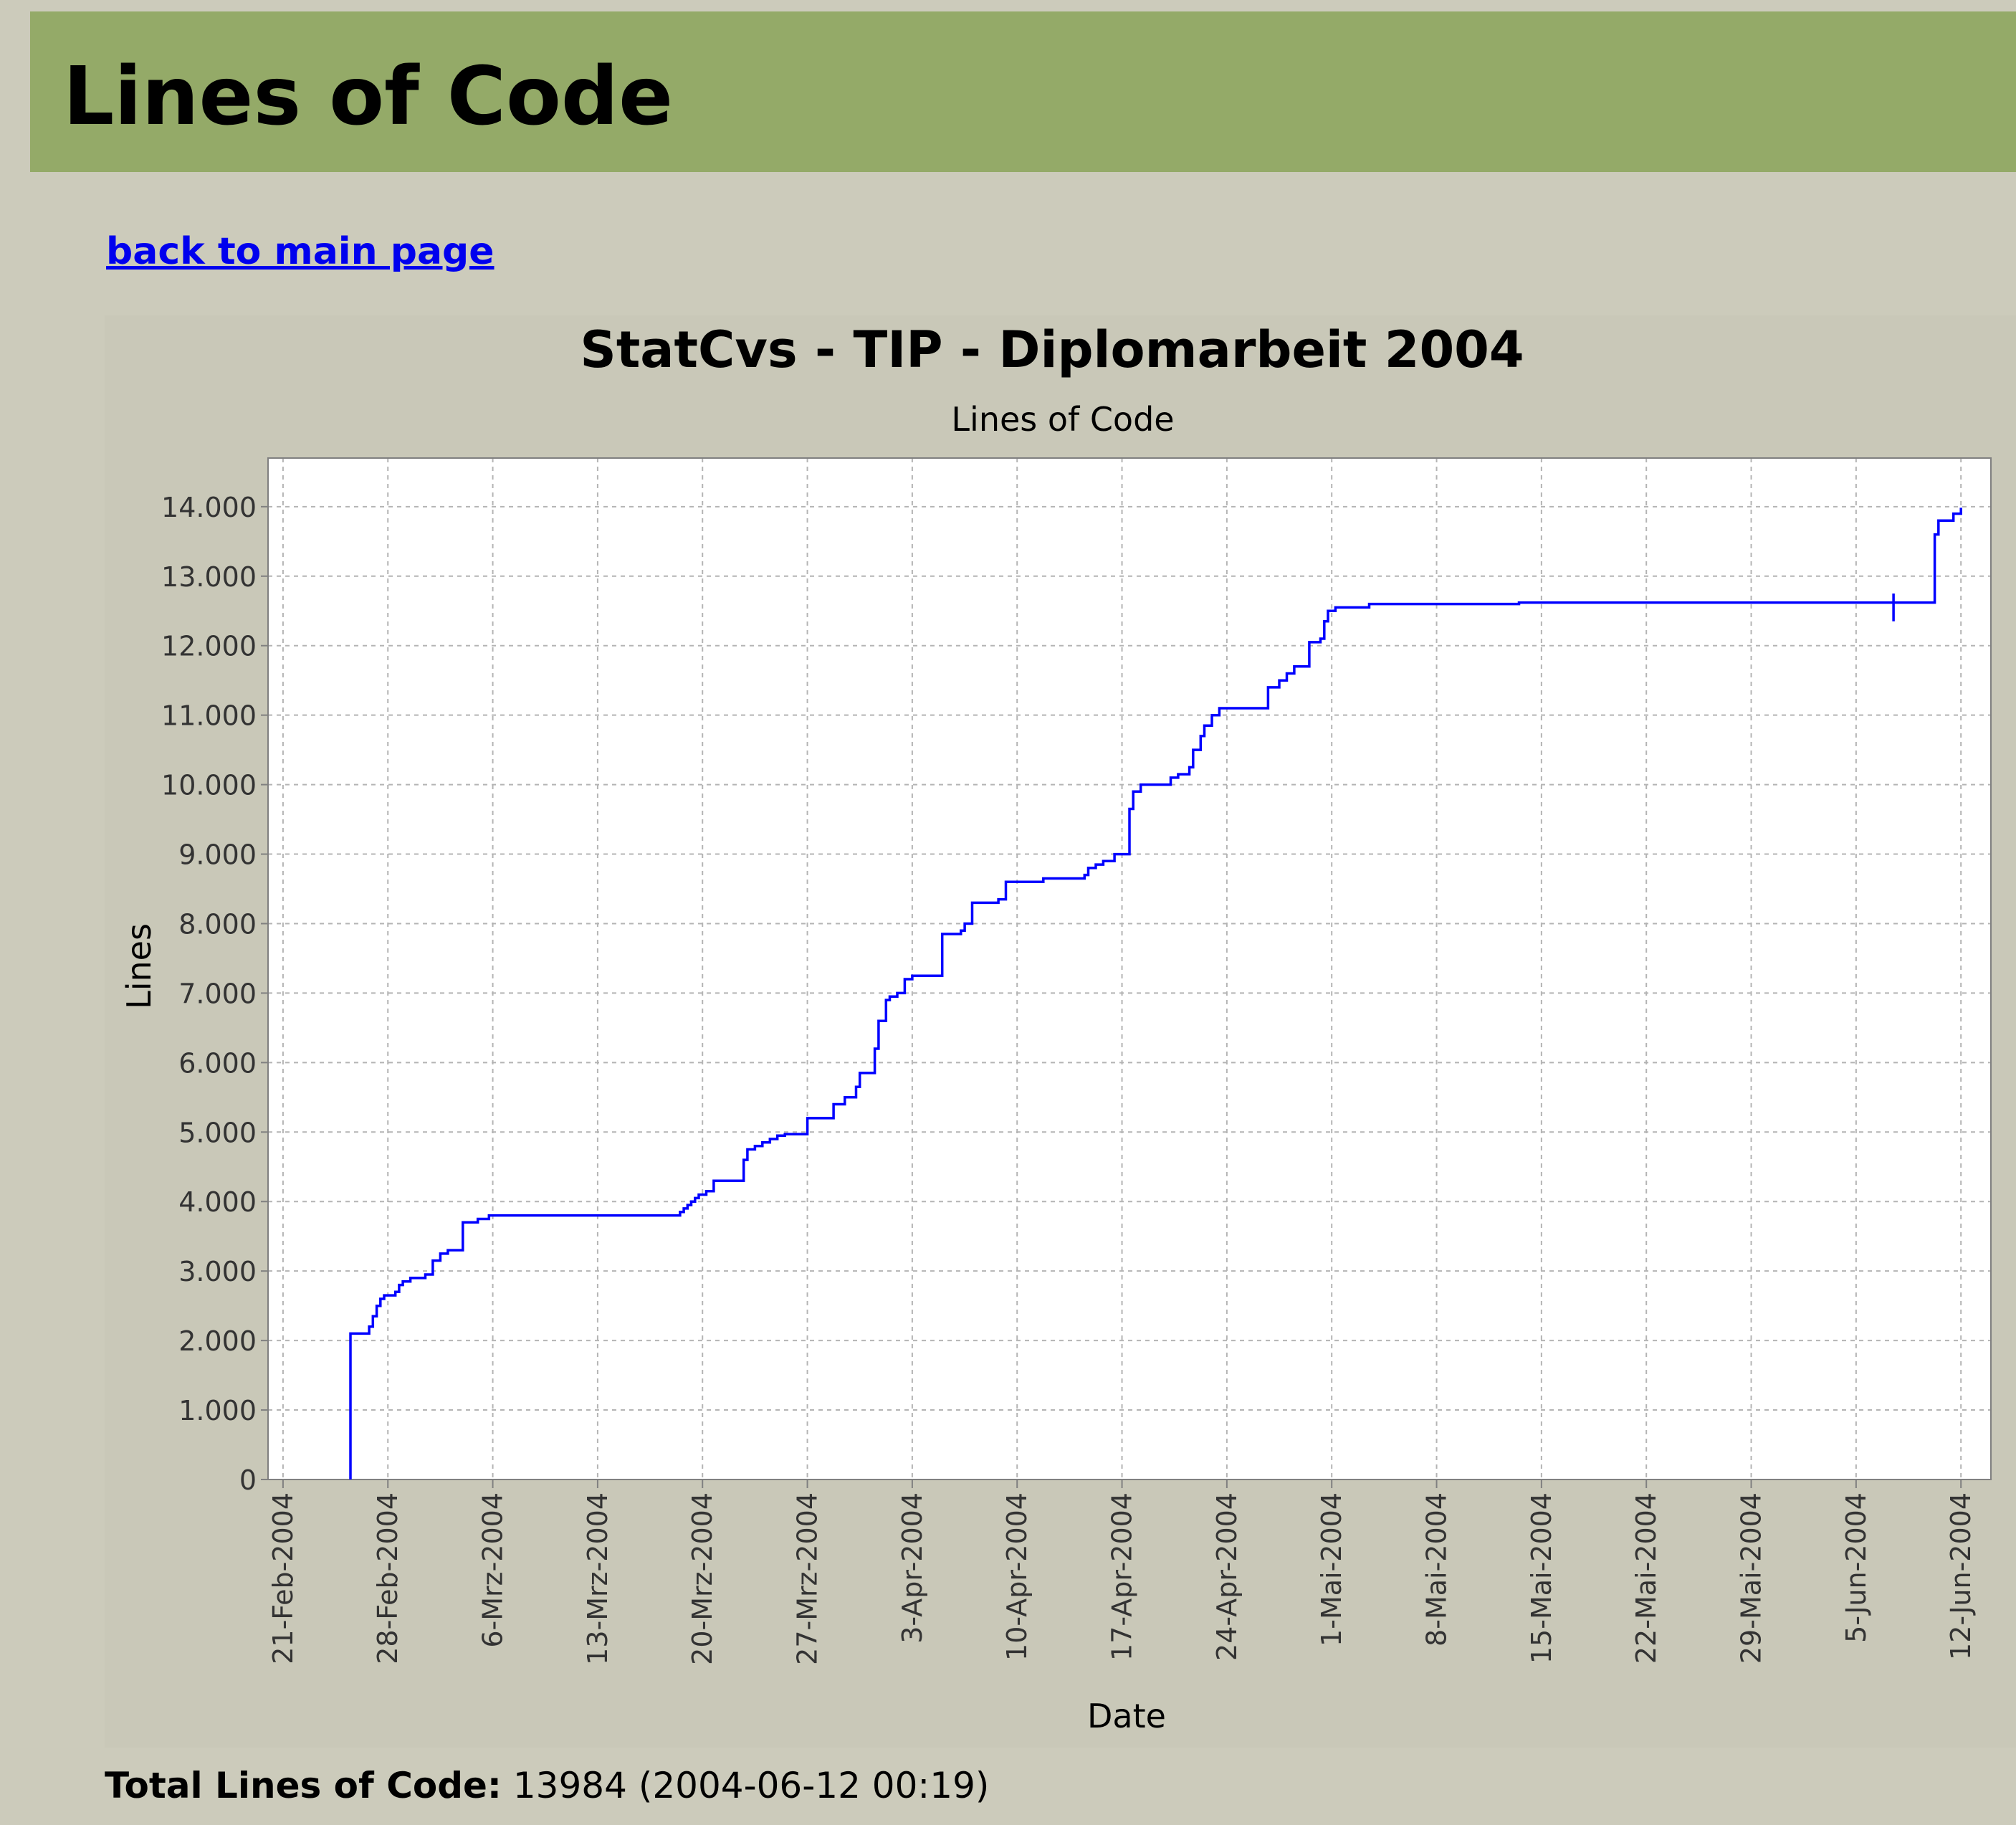 This screenshot has height=1825, width=2016. Describe the element at coordinates (209, 507) in the screenshot. I see `y-tick-label: 14.000` at that location.